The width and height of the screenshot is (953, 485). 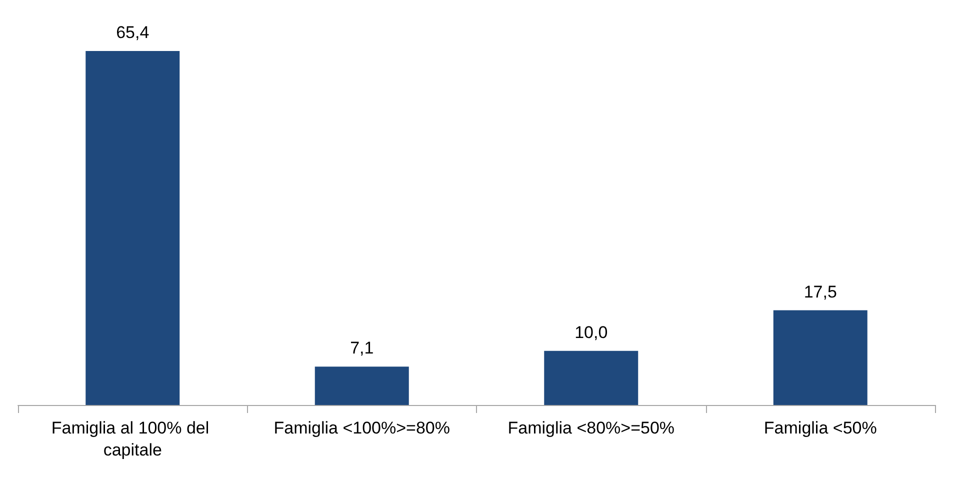 I want to click on x-tick-label: Famiglia <50%, so click(x=820, y=428).